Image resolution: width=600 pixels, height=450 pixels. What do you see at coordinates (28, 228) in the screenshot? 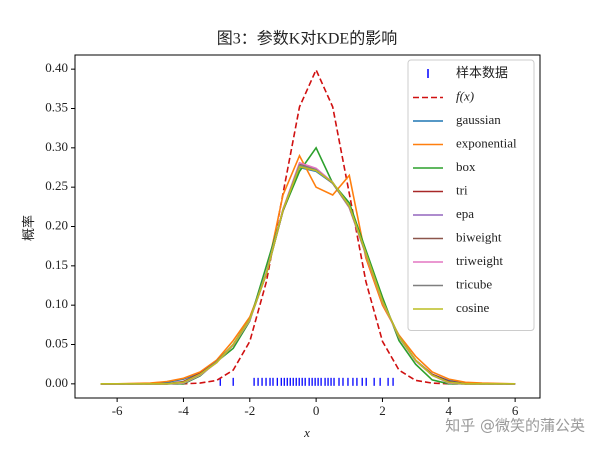
I see `y-axis-label: 概率` at bounding box center [28, 228].